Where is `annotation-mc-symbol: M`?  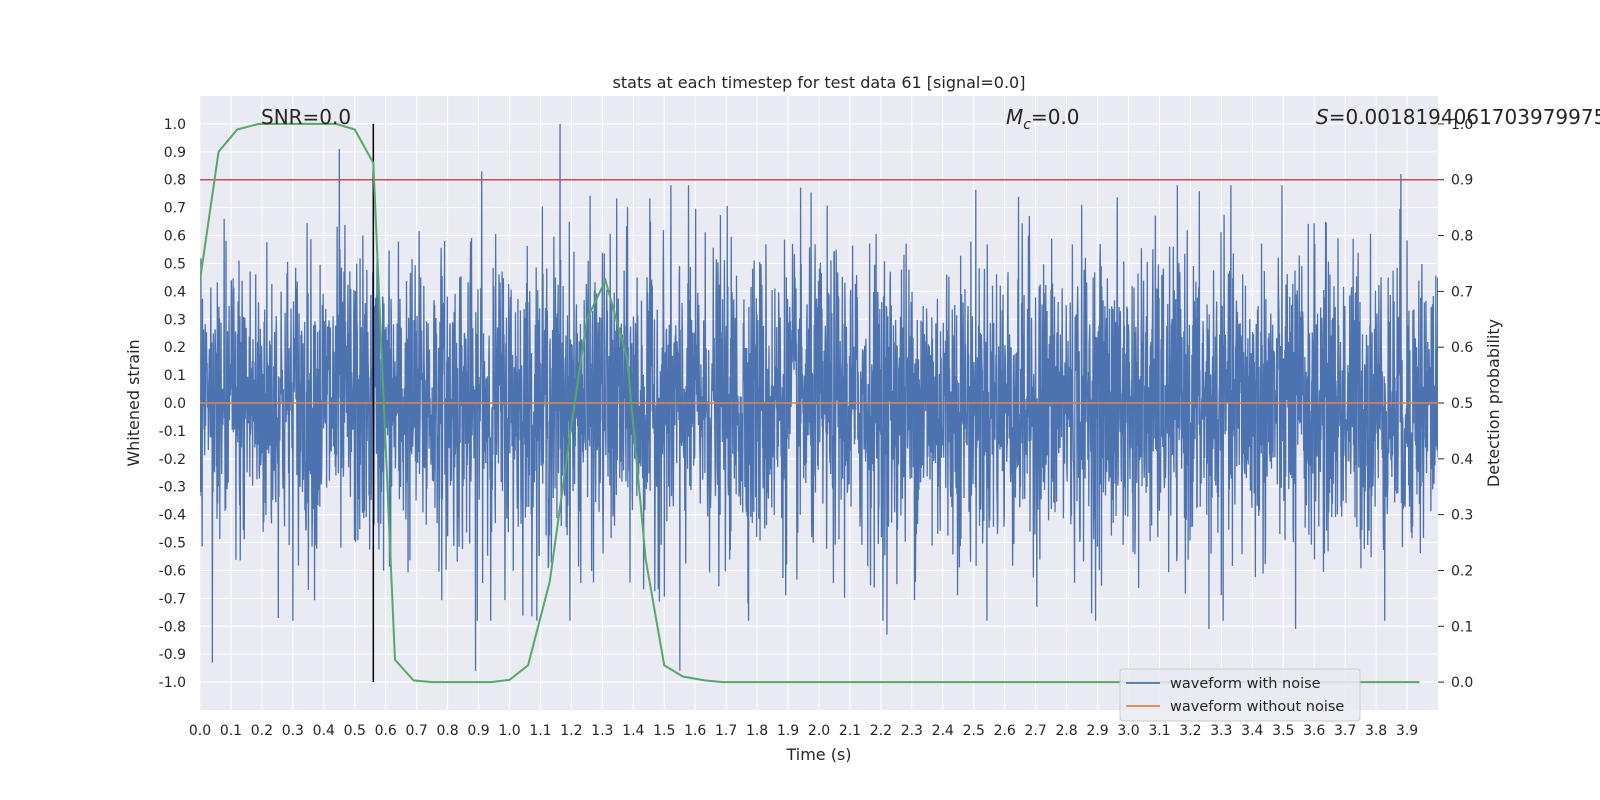
annotation-mc-symbol: M is located at coordinates (1014, 117).